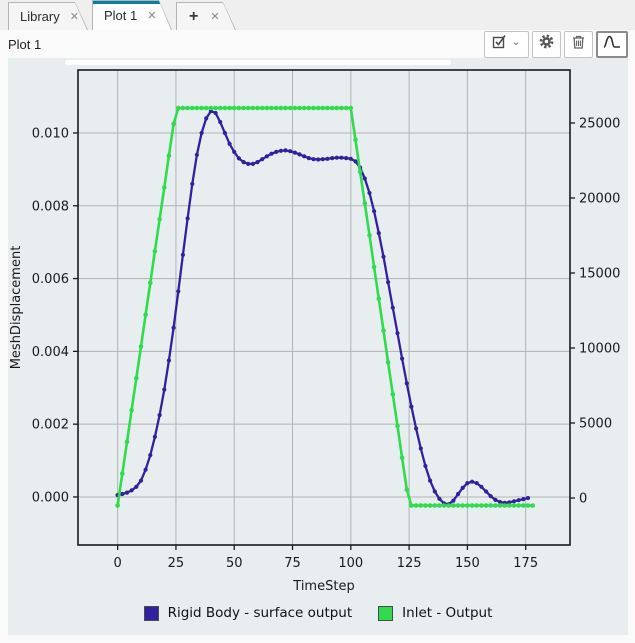 This screenshot has width=635, height=643. Describe the element at coordinates (260, 613) in the screenshot. I see `legend-label: Rigid Body - surface output` at that location.